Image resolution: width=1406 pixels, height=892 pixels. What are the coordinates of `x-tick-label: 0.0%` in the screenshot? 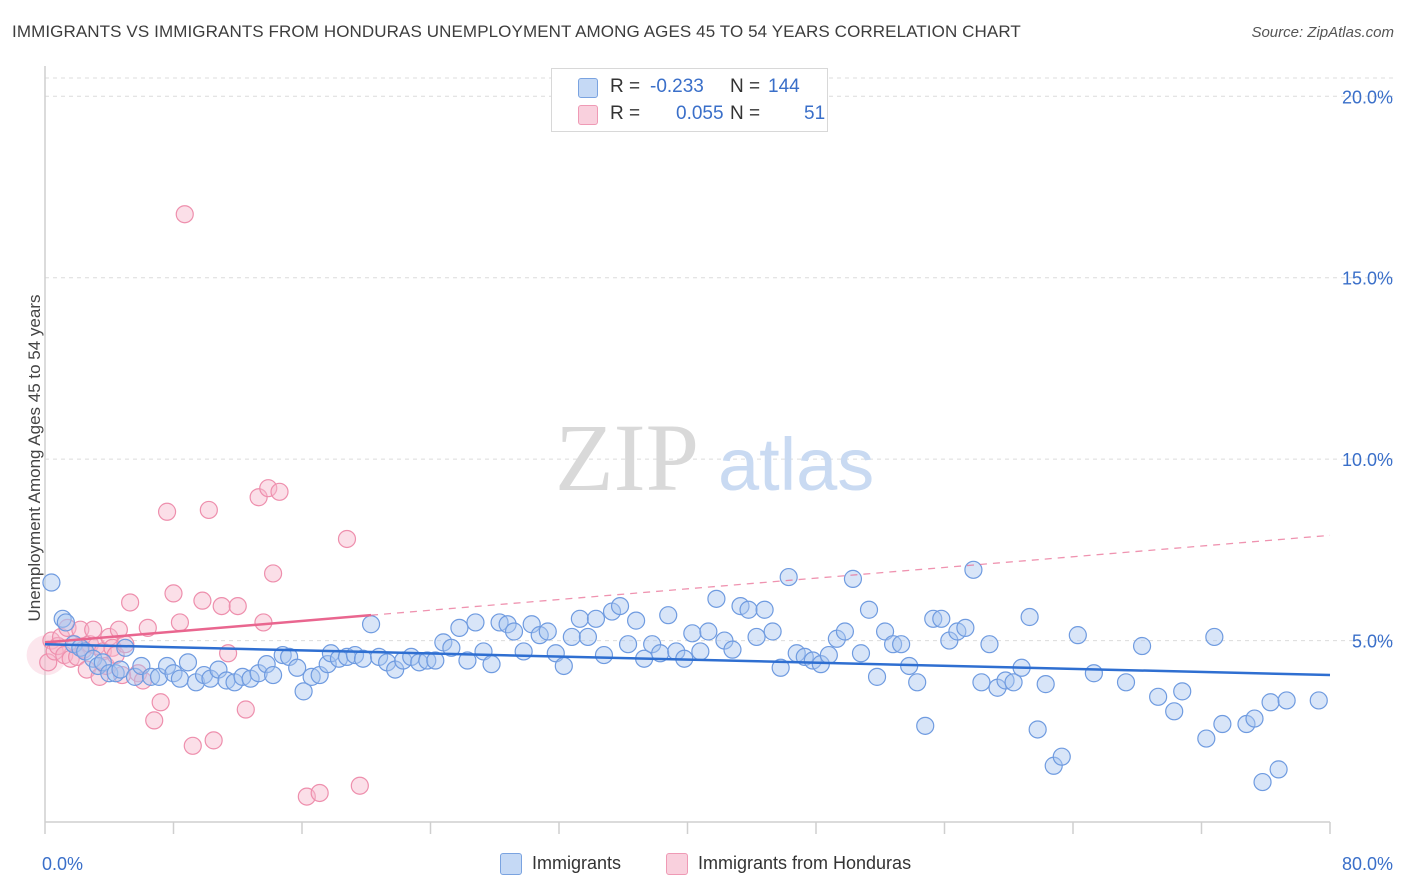 It's located at (62, 864).